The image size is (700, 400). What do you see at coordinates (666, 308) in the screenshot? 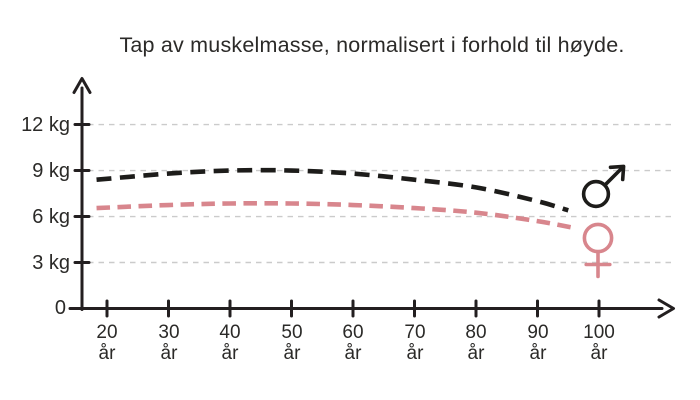
I see `x-axis-arrowhead` at bounding box center [666, 308].